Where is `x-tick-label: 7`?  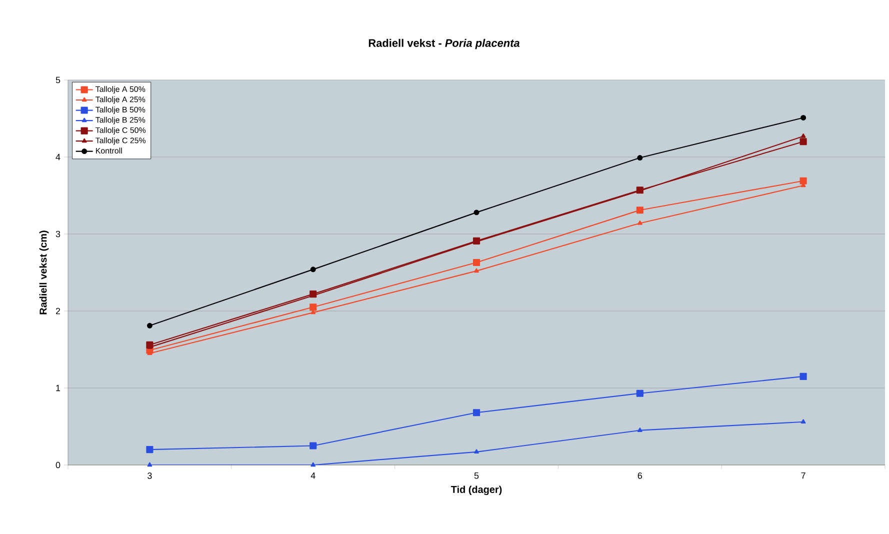 x-tick-label: 7 is located at coordinates (803, 475).